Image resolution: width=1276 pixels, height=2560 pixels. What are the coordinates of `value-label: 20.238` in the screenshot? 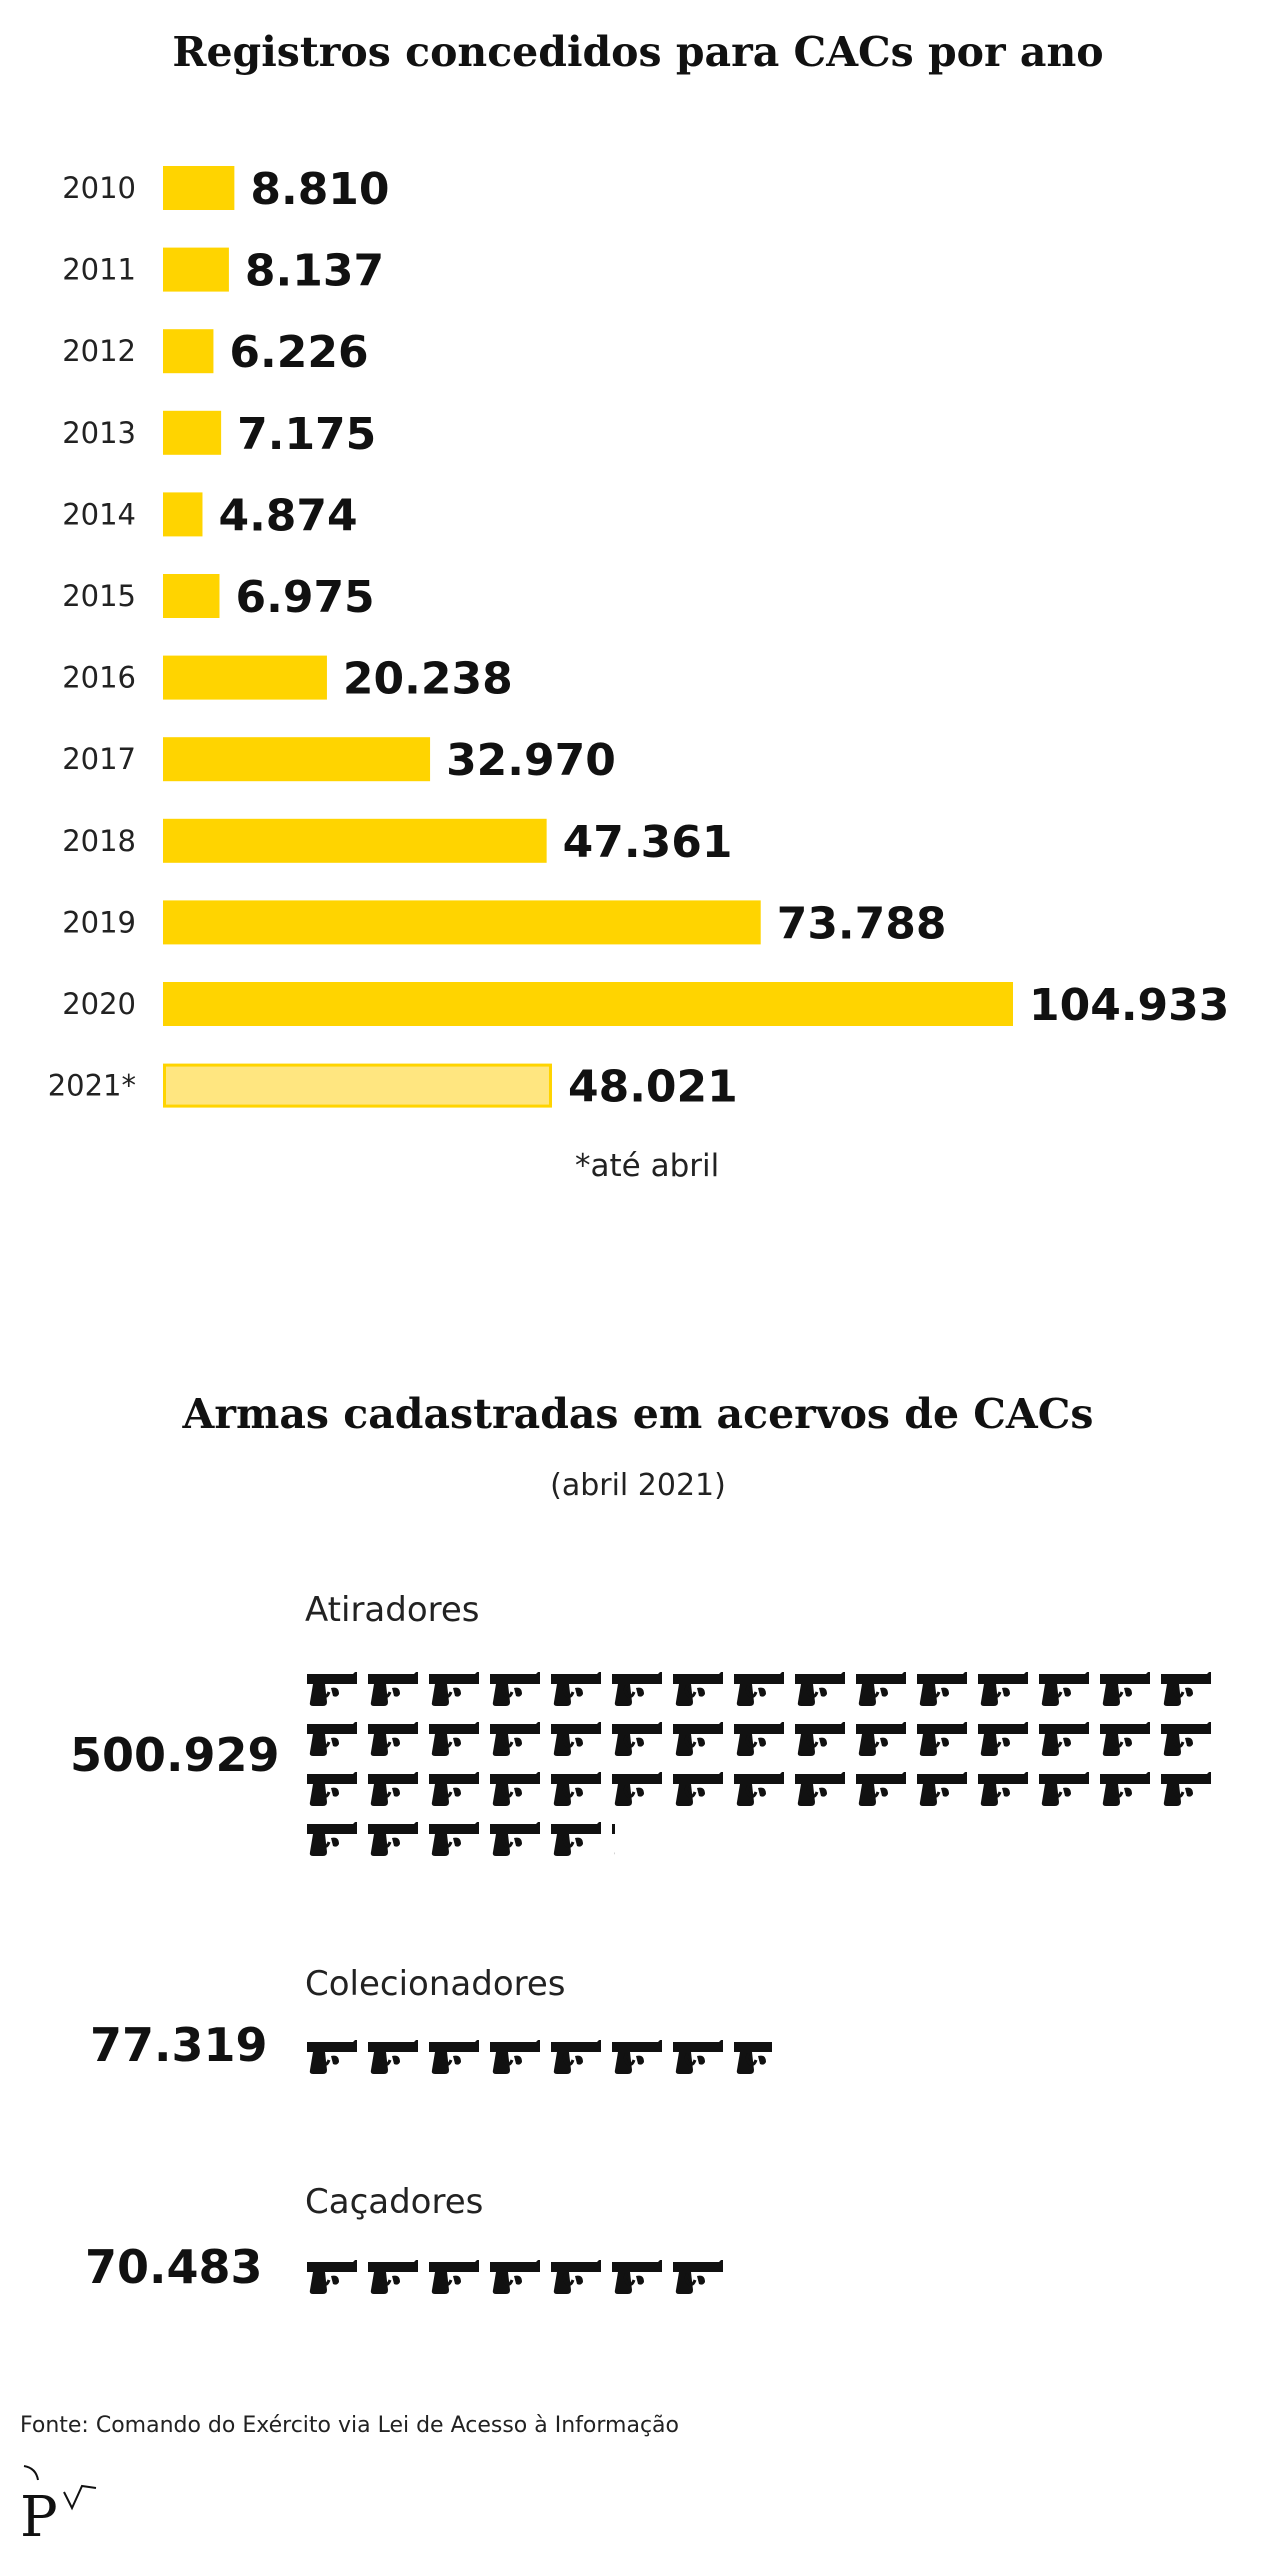 It's located at (428, 679).